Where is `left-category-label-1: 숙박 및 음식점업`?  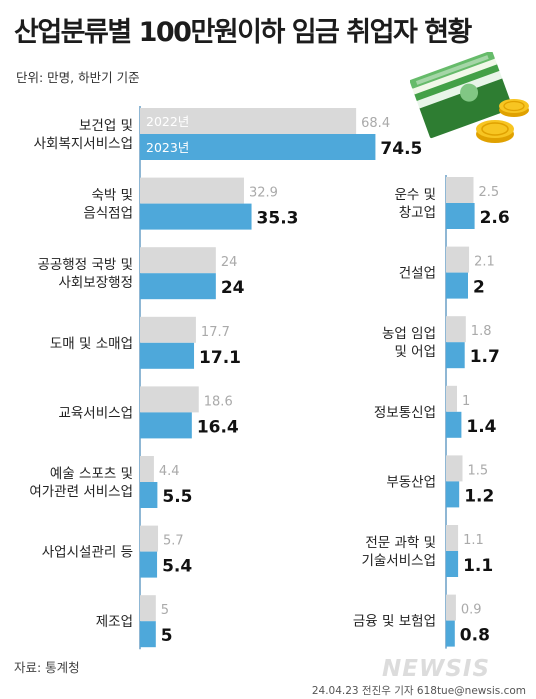 left-category-label-1: 숙박 및 음식점업 is located at coordinates (108, 205).